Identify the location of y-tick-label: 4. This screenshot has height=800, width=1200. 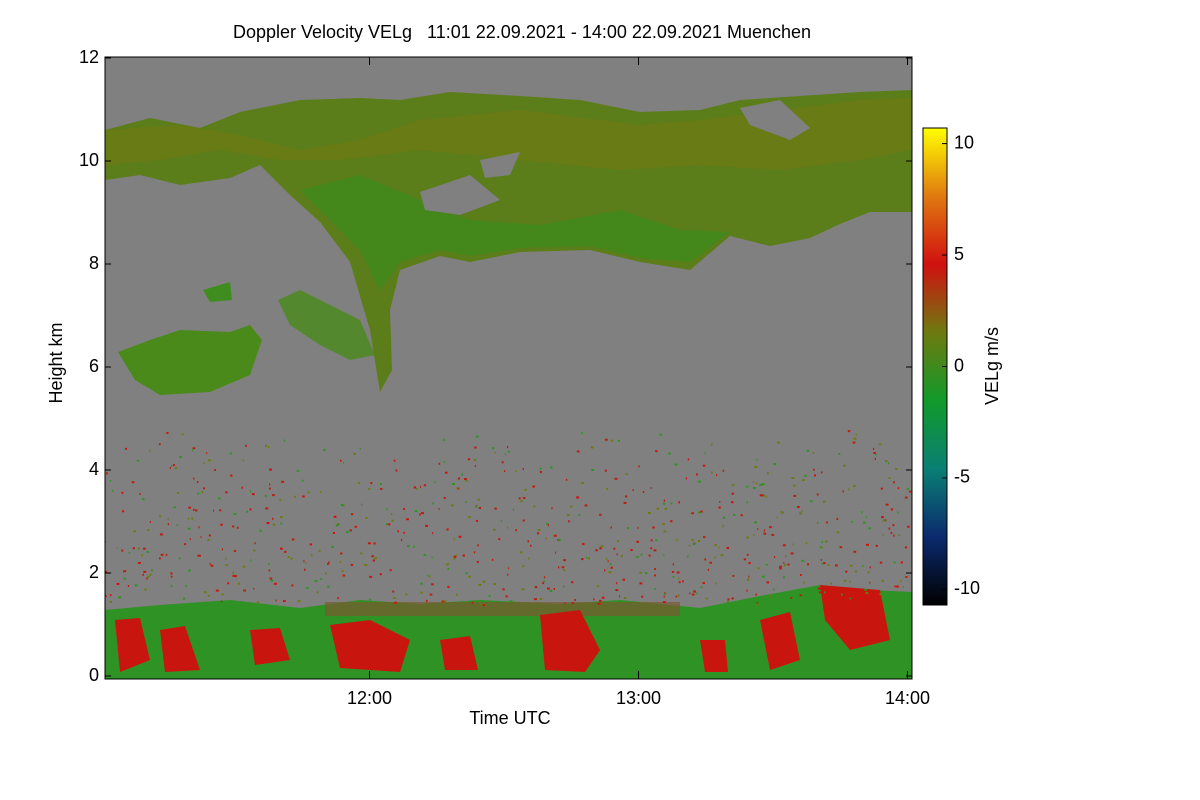
(94, 469).